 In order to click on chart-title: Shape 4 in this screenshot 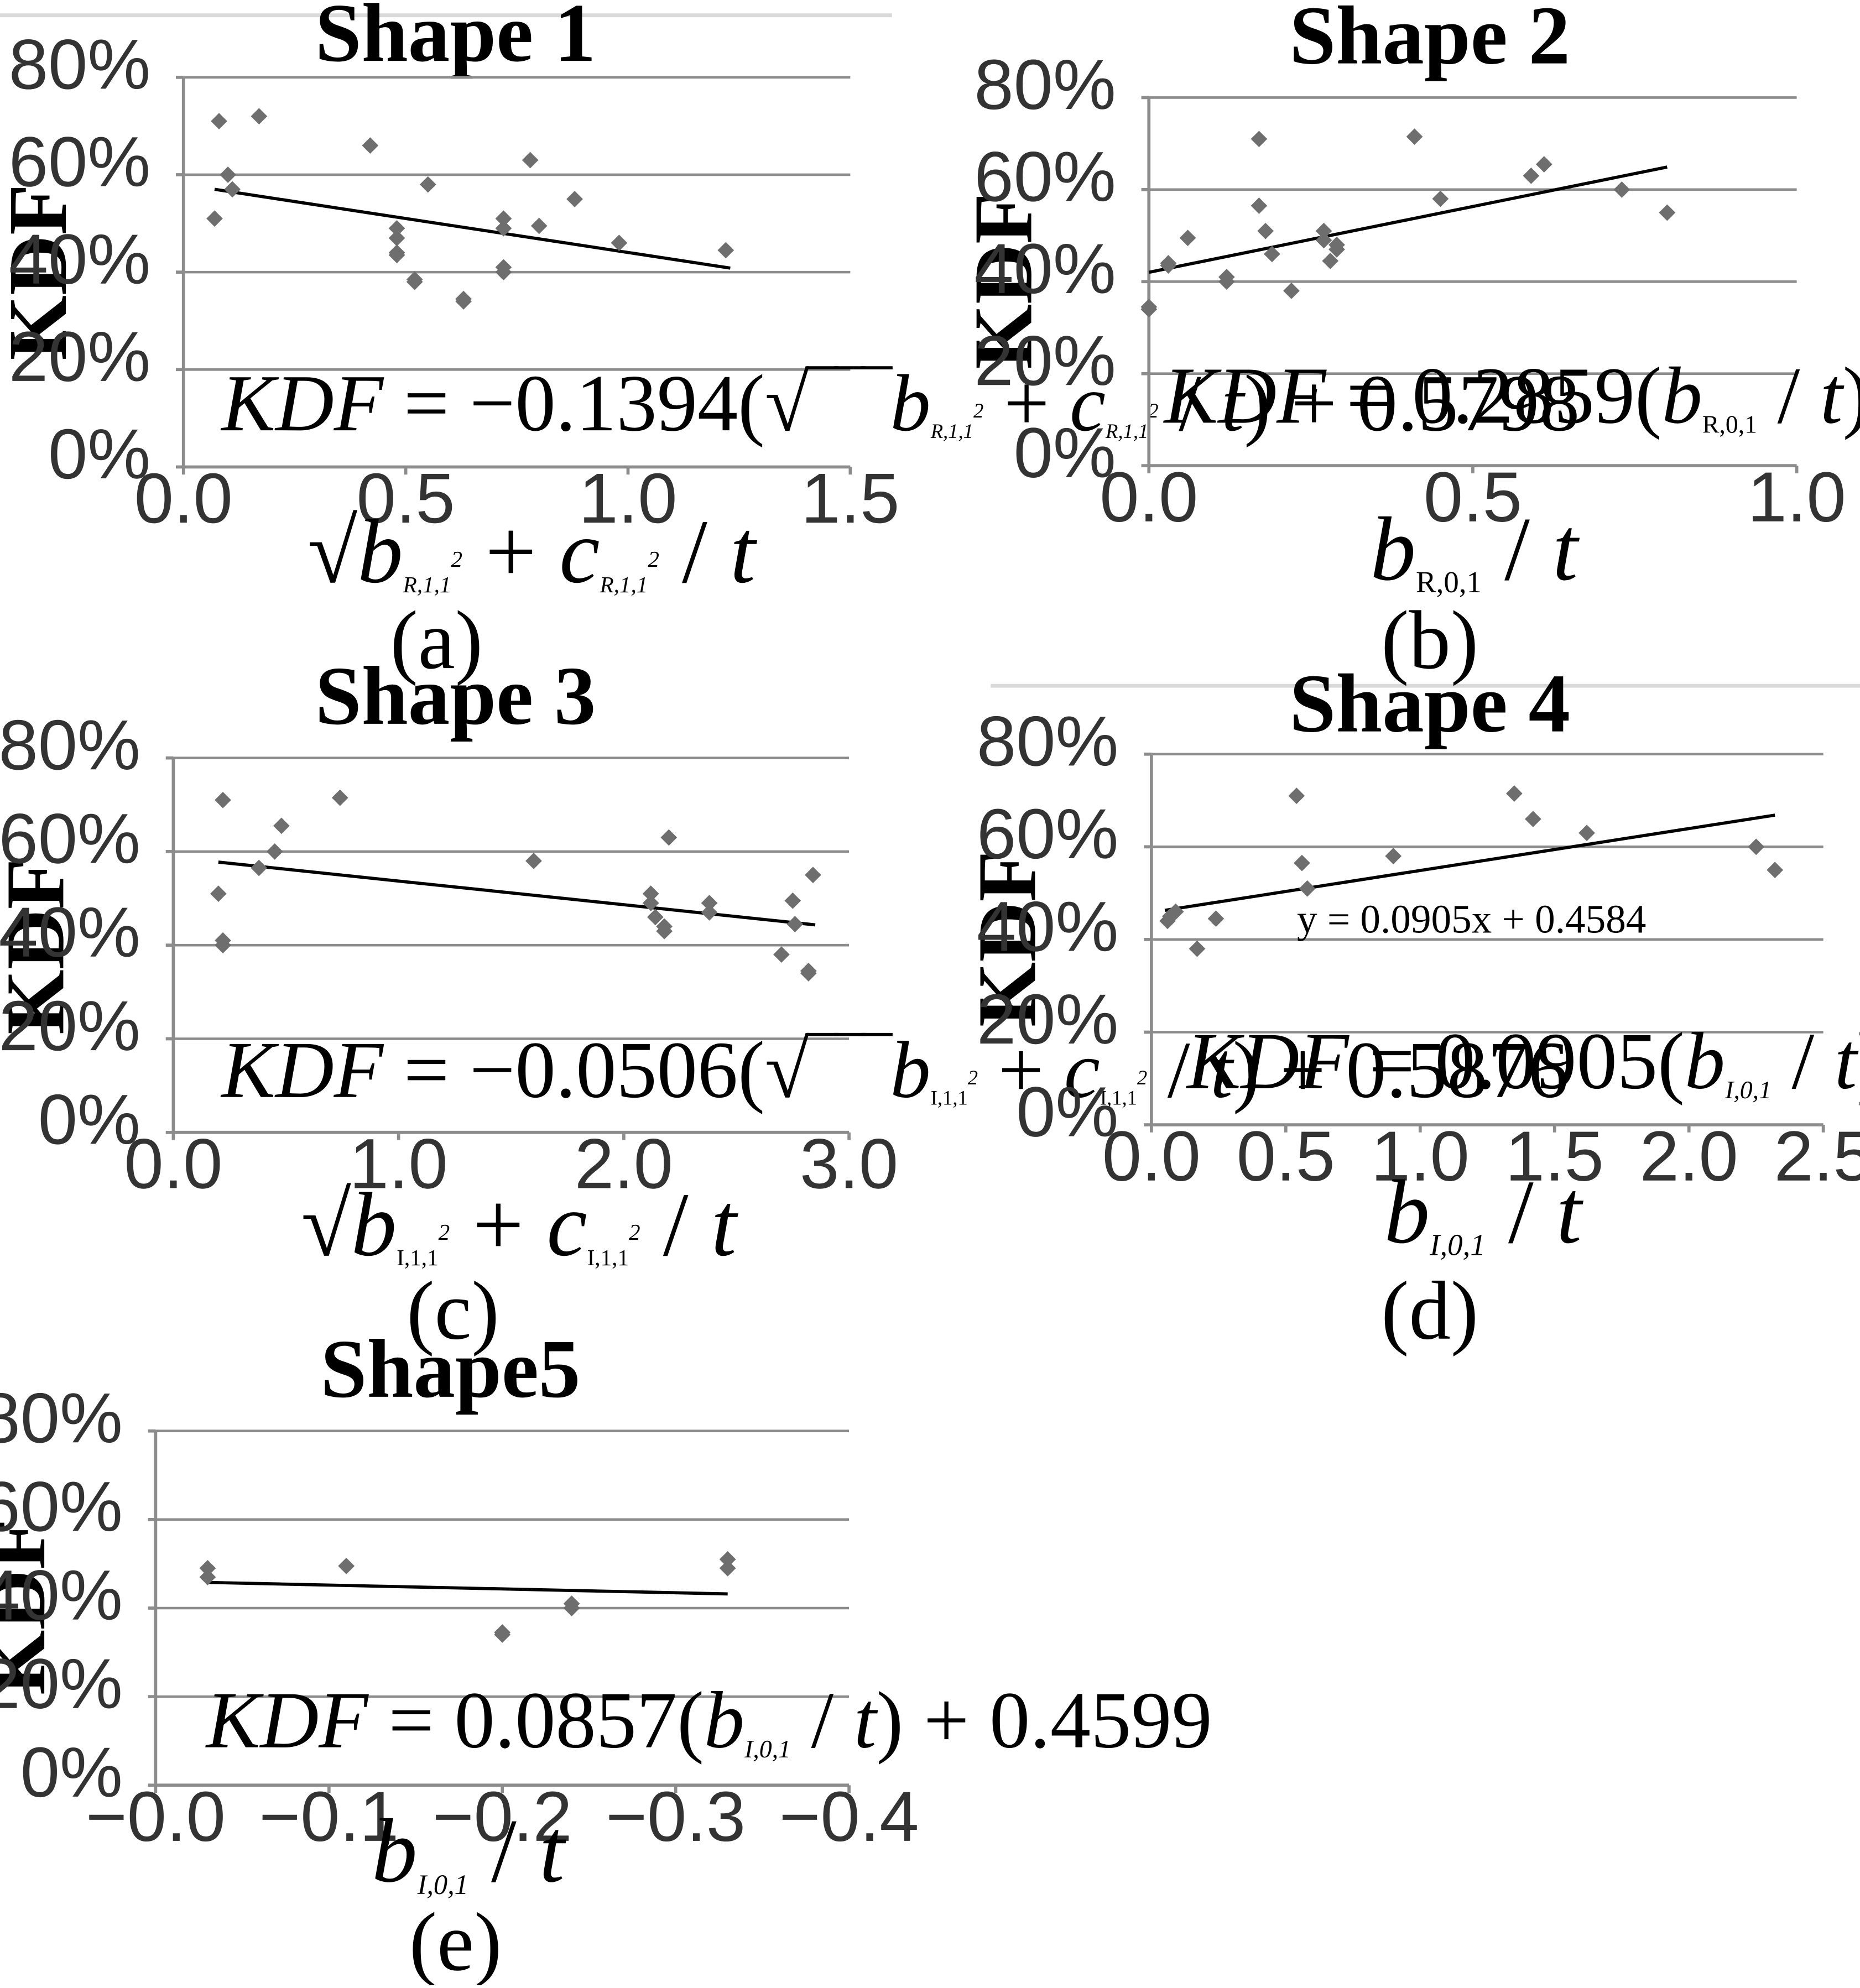, I will do `click(1429, 703)`.